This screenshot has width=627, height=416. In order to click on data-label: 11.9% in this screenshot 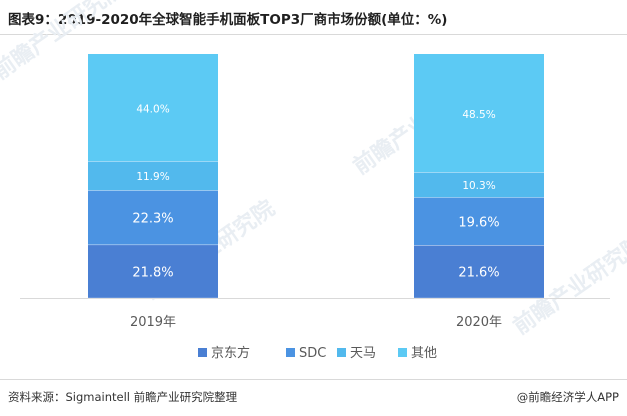, I will do `click(152, 177)`.